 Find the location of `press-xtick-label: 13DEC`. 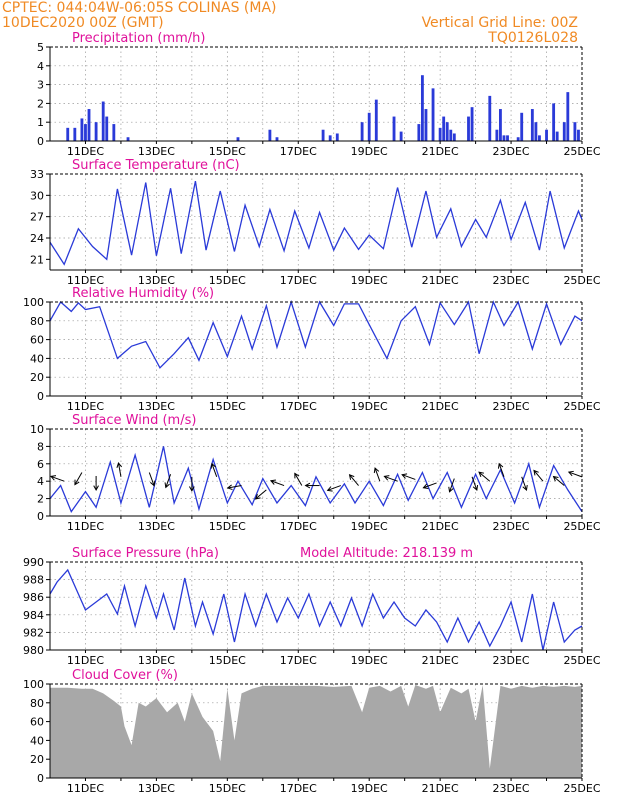

press-xtick-label: 13DEC is located at coordinates (156, 660).